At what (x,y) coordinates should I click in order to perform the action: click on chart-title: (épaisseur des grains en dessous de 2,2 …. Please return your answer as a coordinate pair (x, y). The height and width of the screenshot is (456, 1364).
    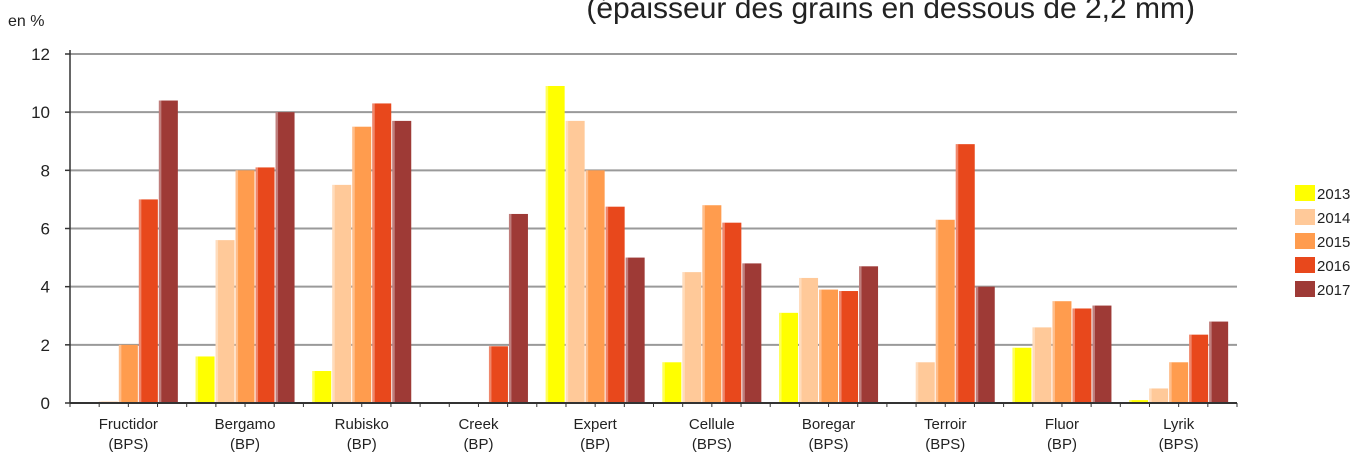
    Looking at the image, I should click on (890, 12).